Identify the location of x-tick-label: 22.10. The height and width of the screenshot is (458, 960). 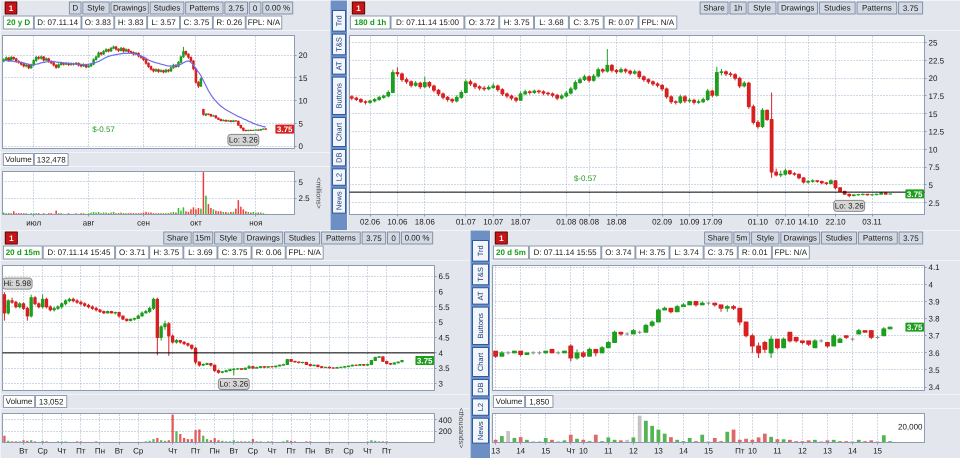
(836, 222).